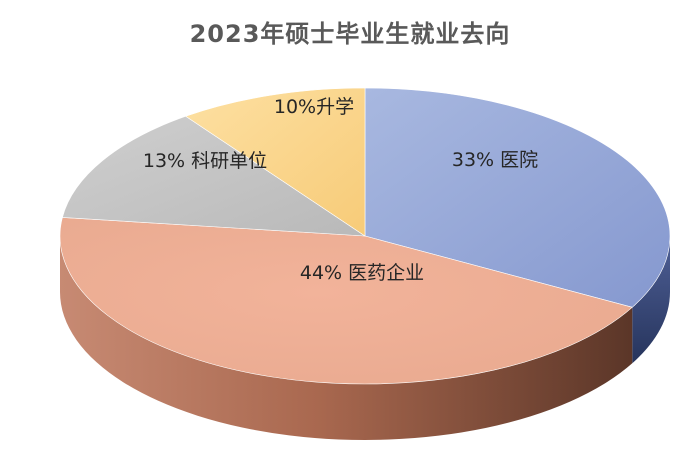 The width and height of the screenshot is (700, 476). Describe the element at coordinates (205, 161) in the screenshot. I see `slice-label-research: 13% 科研单位` at that location.